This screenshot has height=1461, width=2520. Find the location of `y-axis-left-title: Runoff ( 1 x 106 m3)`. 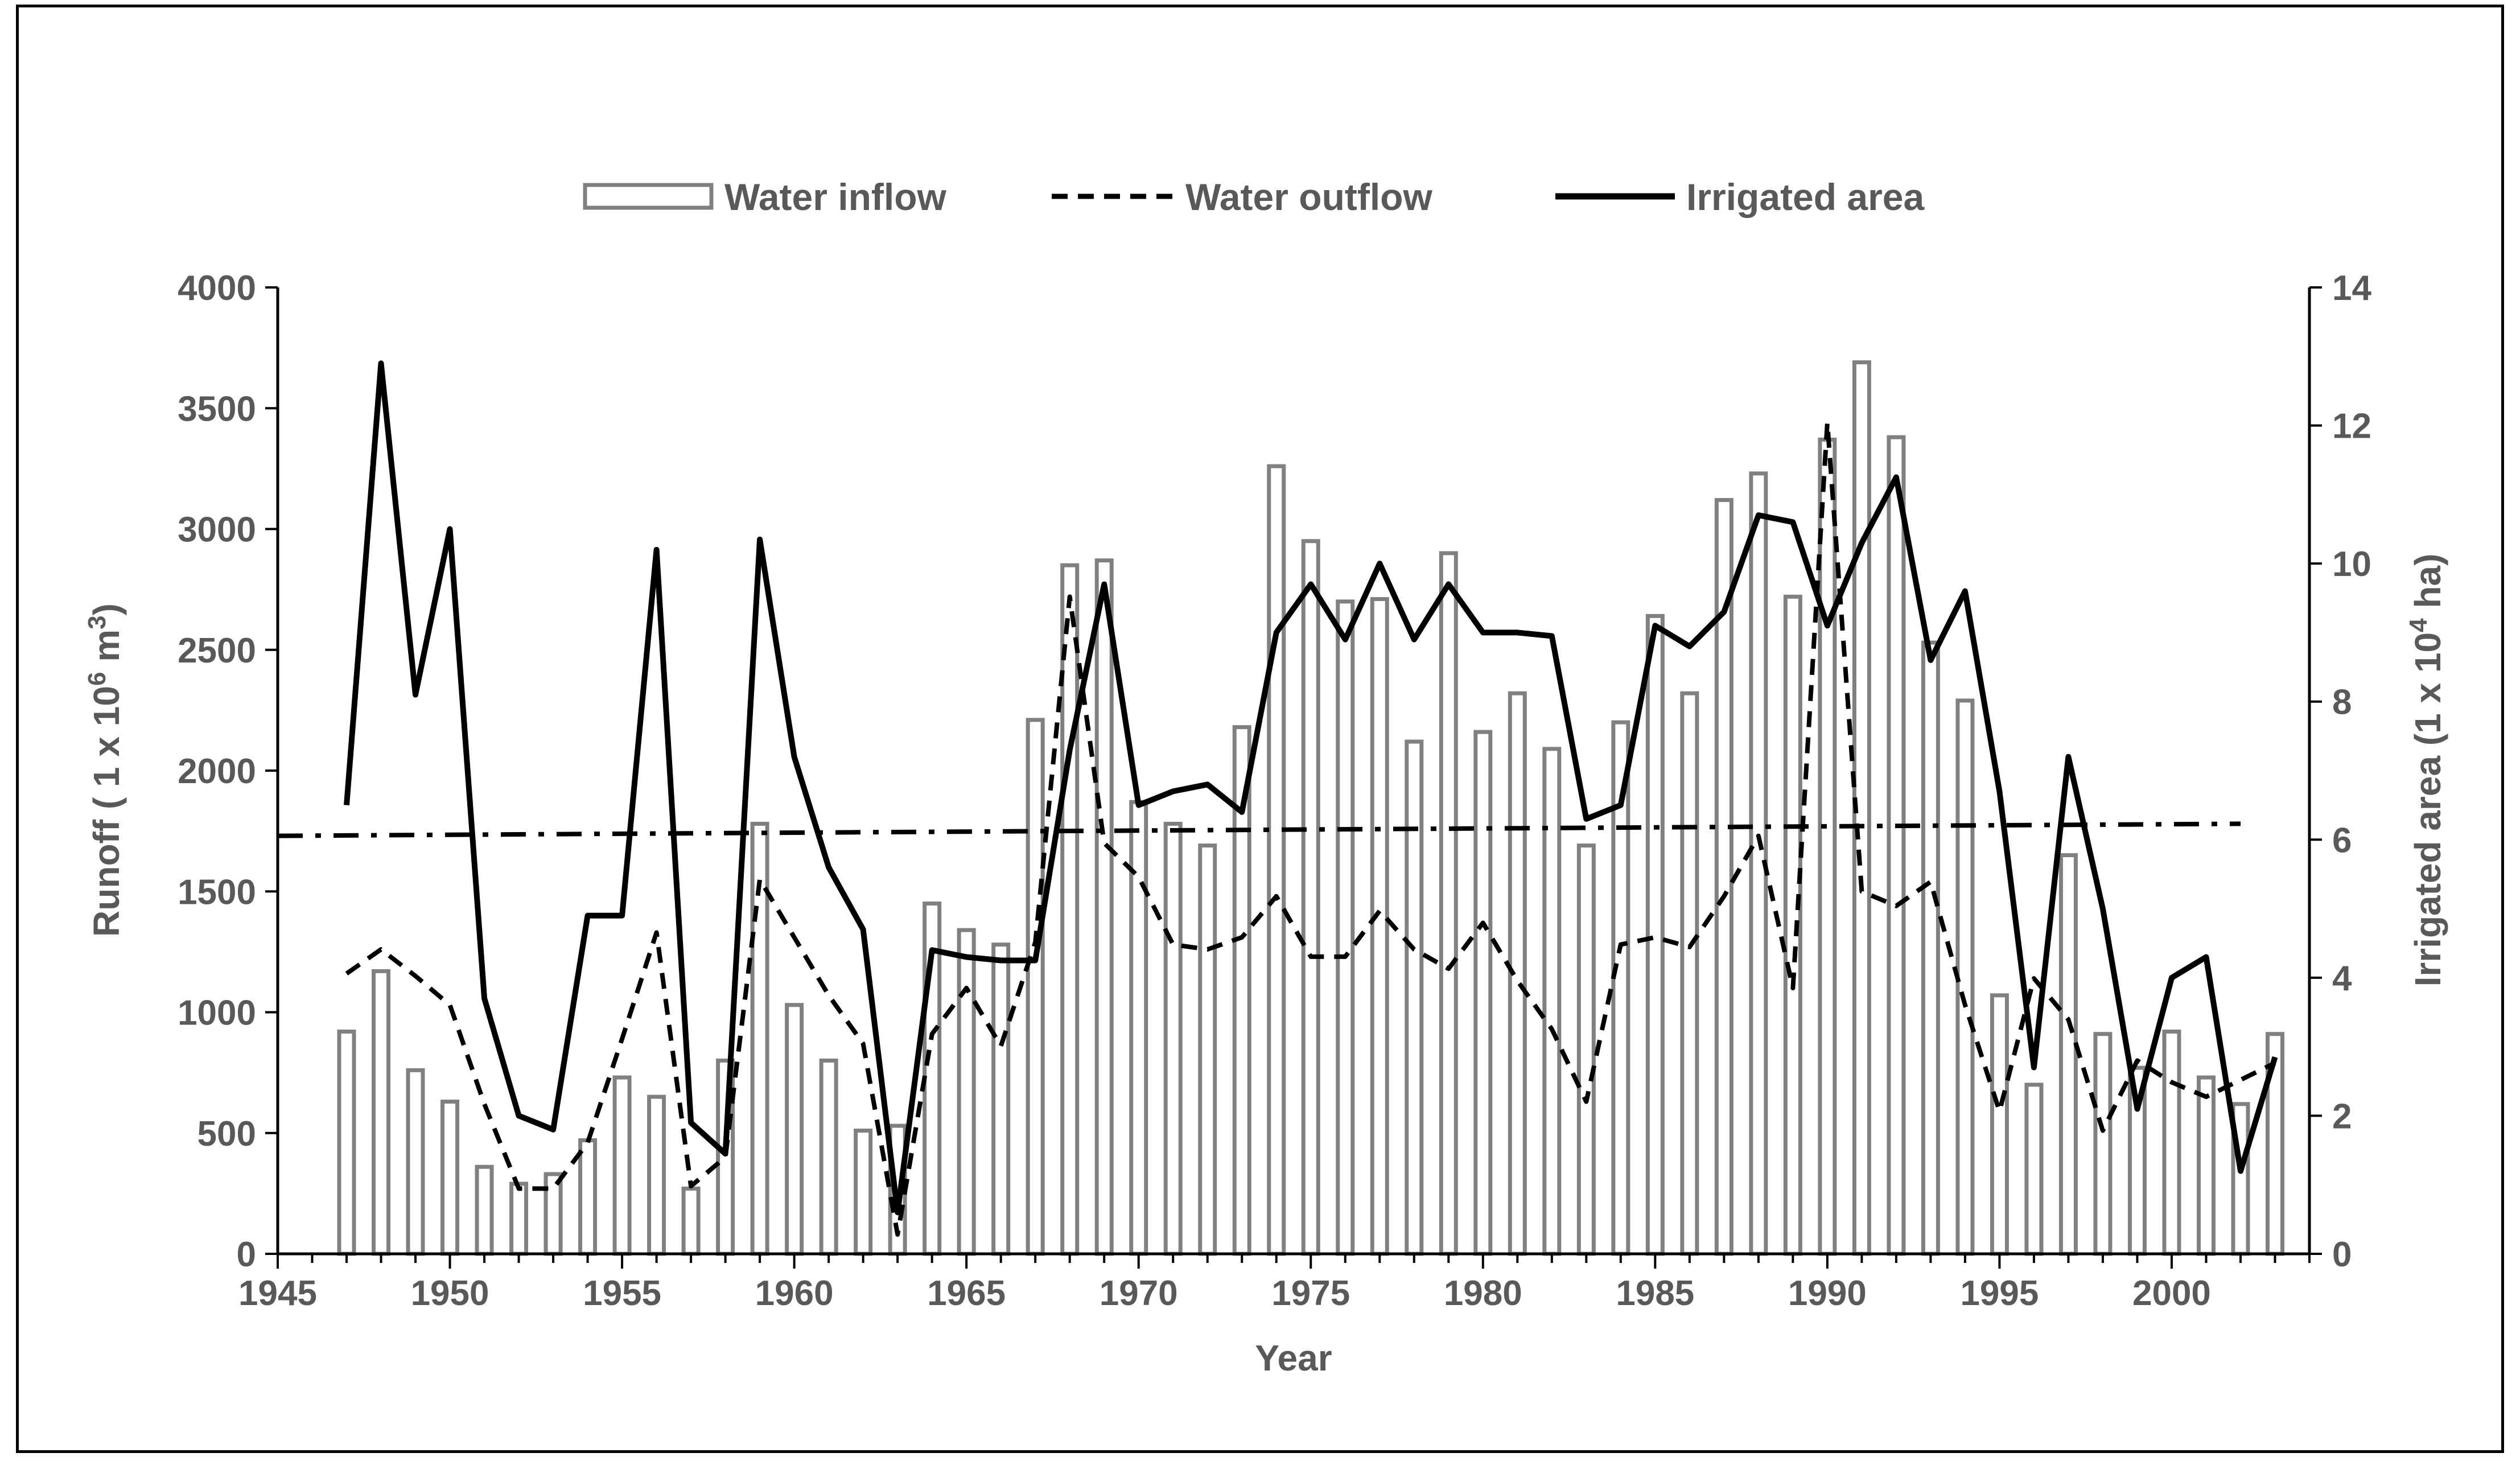

y-axis-left-title: Runoff ( 1 x 106 m3) is located at coordinates (105, 770).